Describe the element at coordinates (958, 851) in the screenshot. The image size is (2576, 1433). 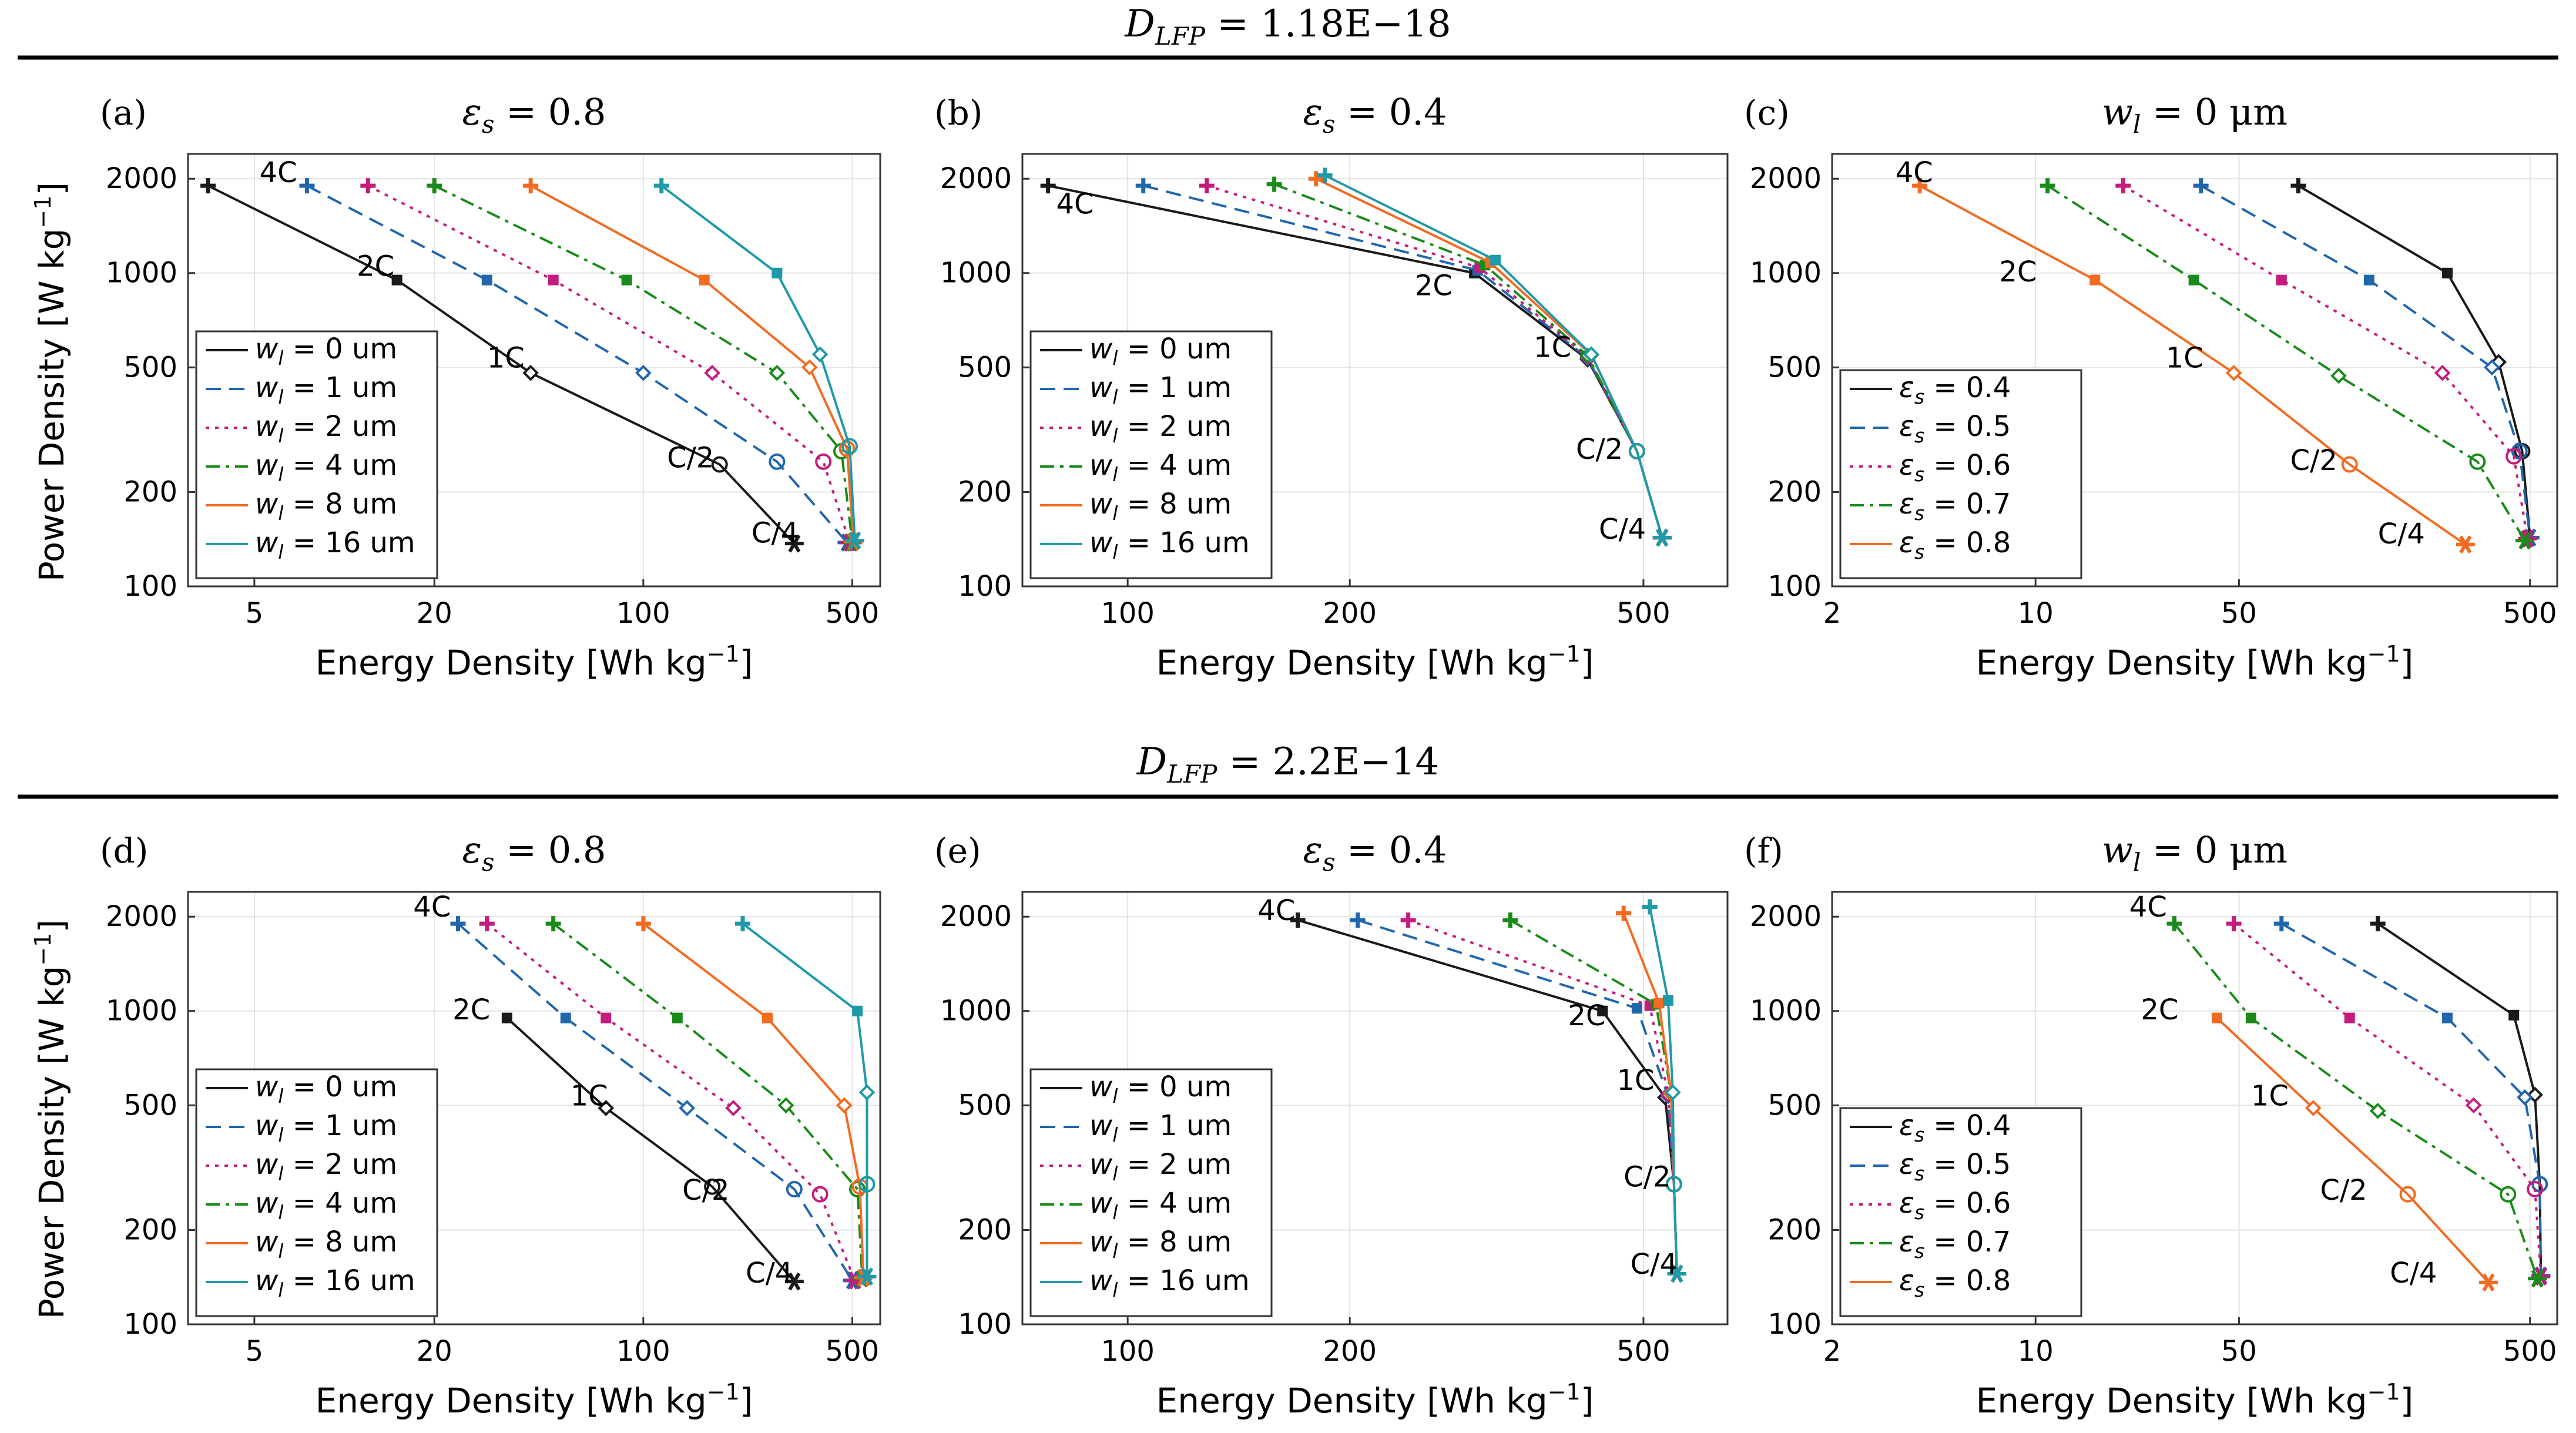
I see `panel-label: (e)` at that location.